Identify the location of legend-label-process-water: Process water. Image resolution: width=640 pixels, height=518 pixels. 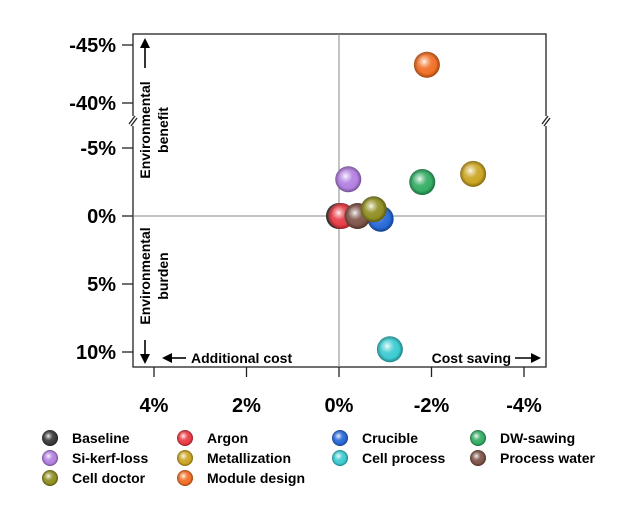
(547, 458).